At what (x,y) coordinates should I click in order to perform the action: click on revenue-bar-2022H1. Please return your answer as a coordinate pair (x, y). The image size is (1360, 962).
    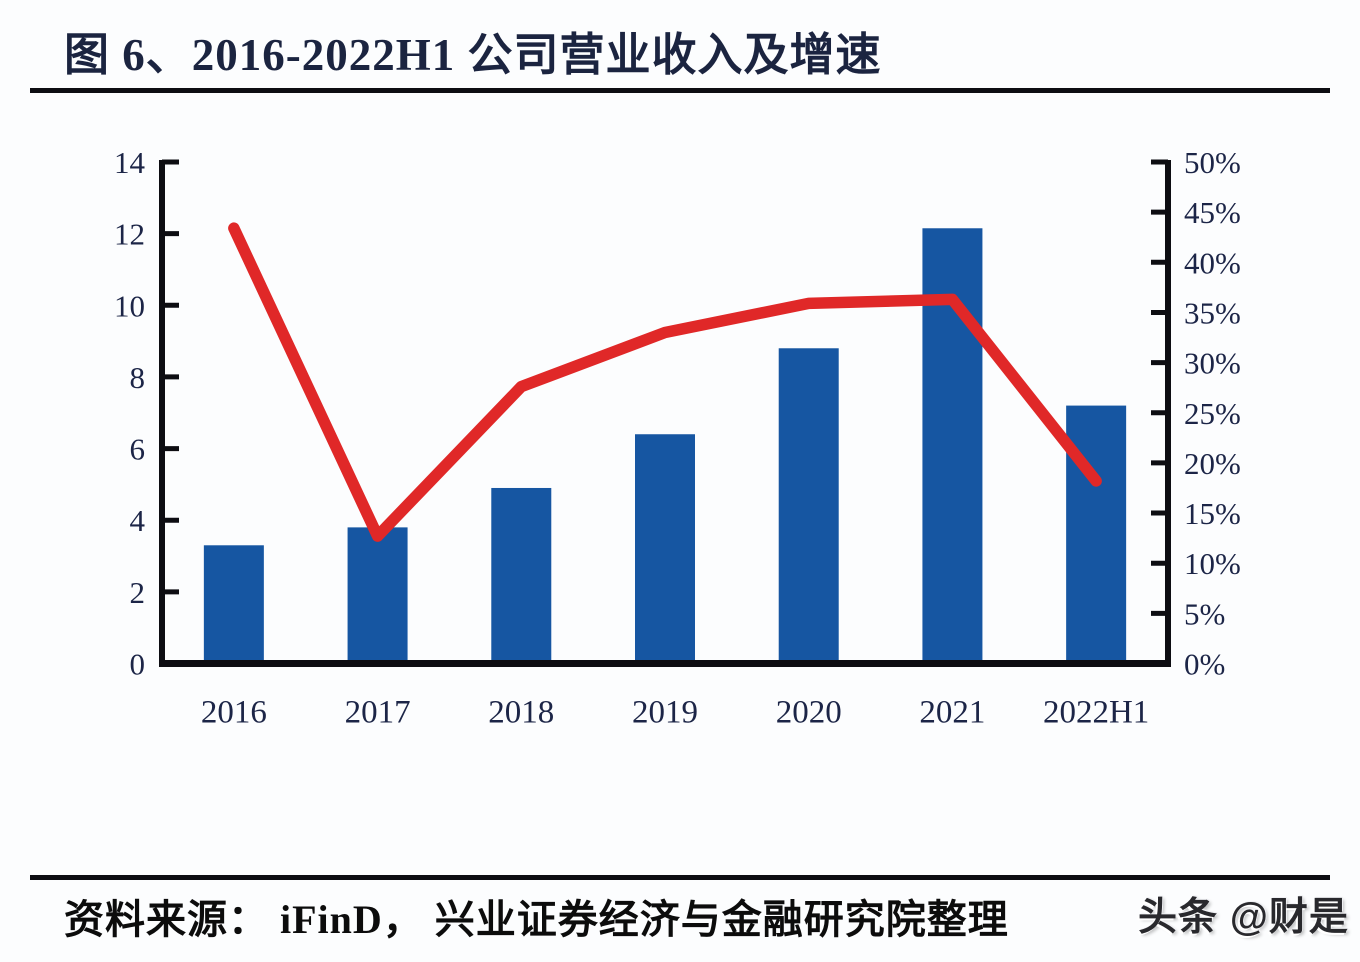
    Looking at the image, I should click on (1096, 534).